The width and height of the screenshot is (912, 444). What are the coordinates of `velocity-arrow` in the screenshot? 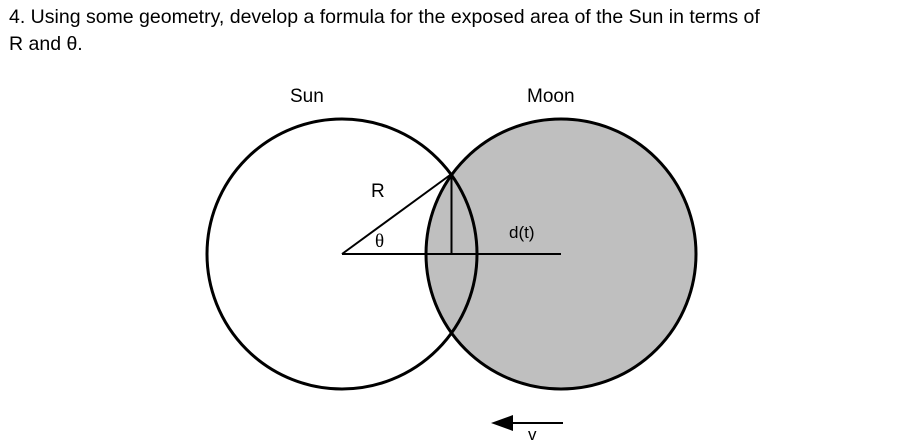 It's located at (527, 423).